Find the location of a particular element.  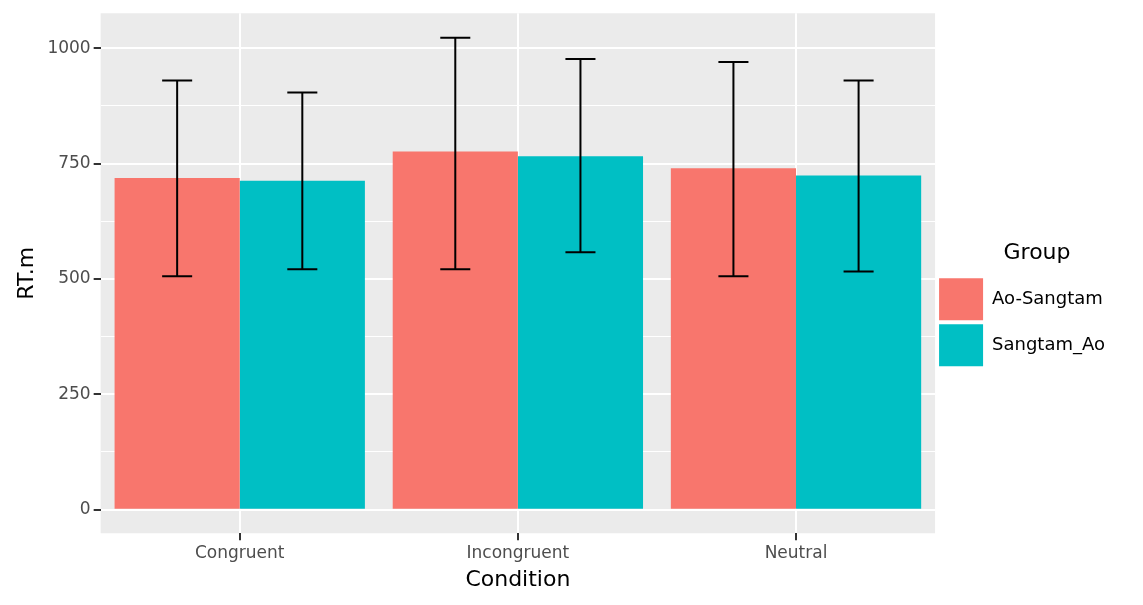

y-axis-title: RT.m is located at coordinates (25, 273).